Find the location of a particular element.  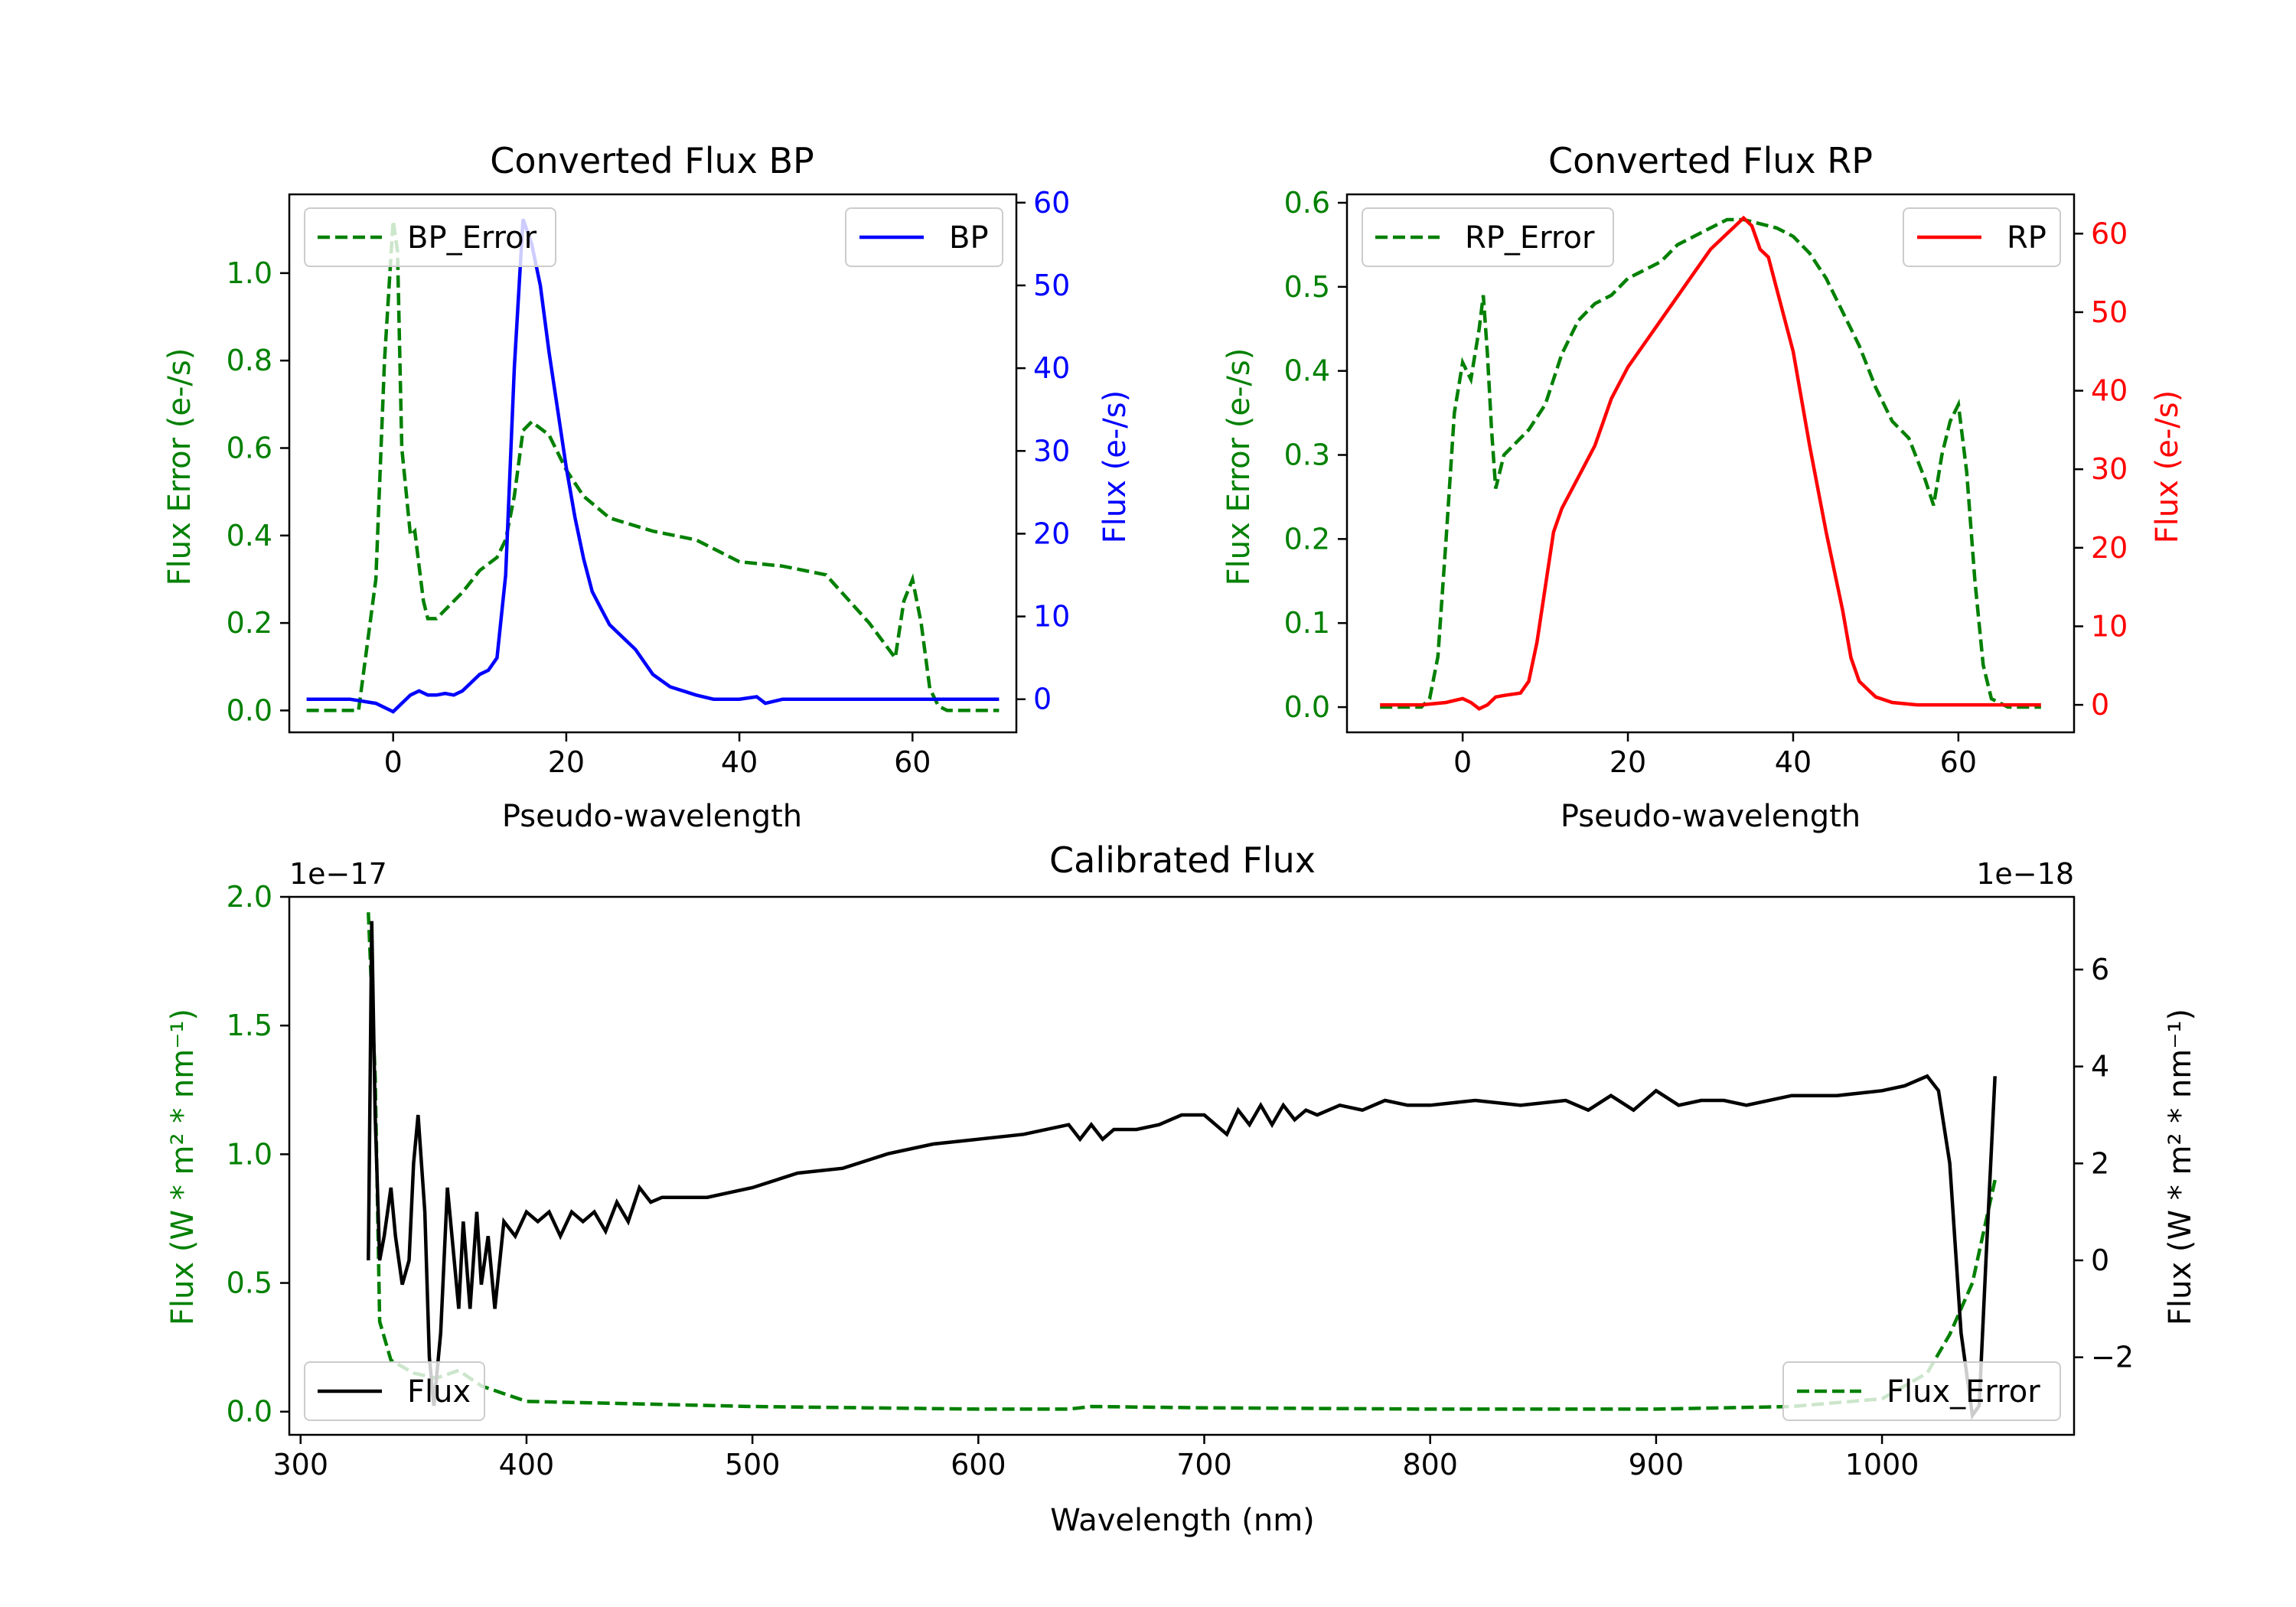

rp-plot-frame is located at coordinates (1710, 463).